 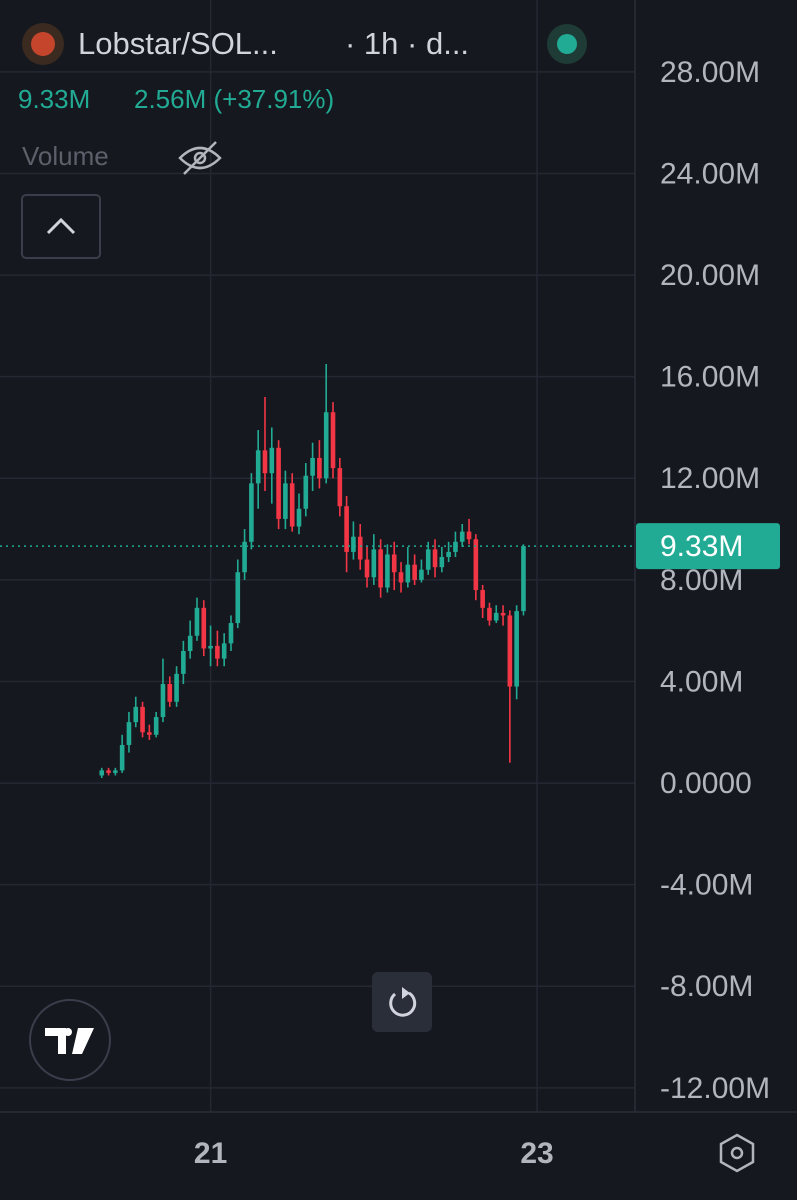 What do you see at coordinates (234, 99) in the screenshot?
I see `legend-change: 2.56M (+37.91%)` at bounding box center [234, 99].